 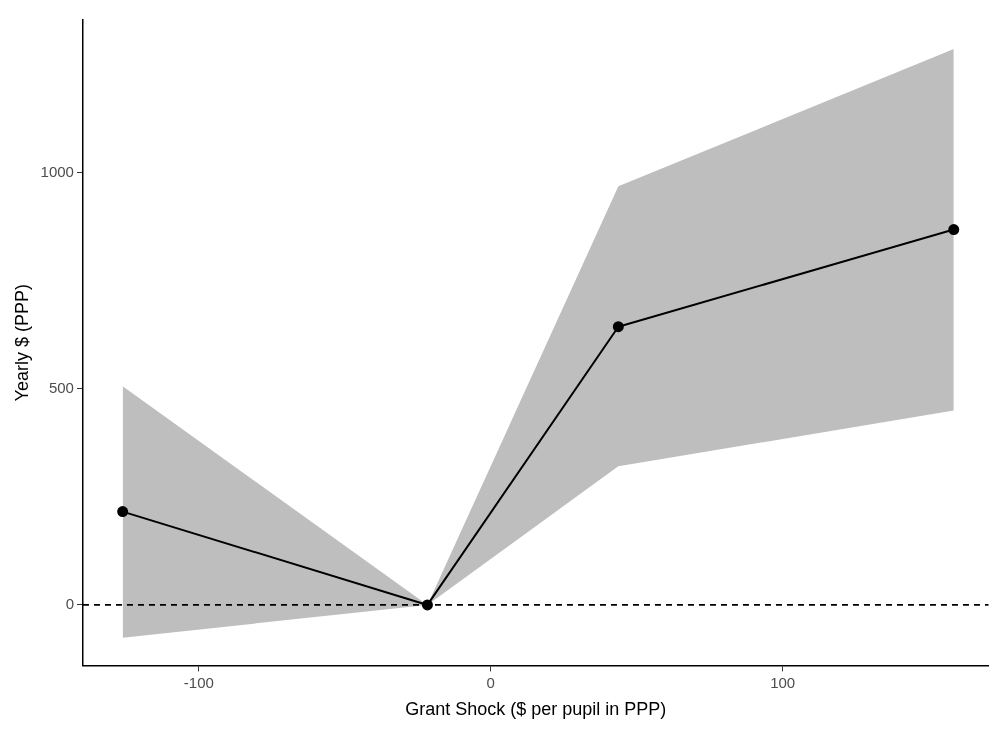 I want to click on x-tick-label: 100, so click(x=783, y=682).